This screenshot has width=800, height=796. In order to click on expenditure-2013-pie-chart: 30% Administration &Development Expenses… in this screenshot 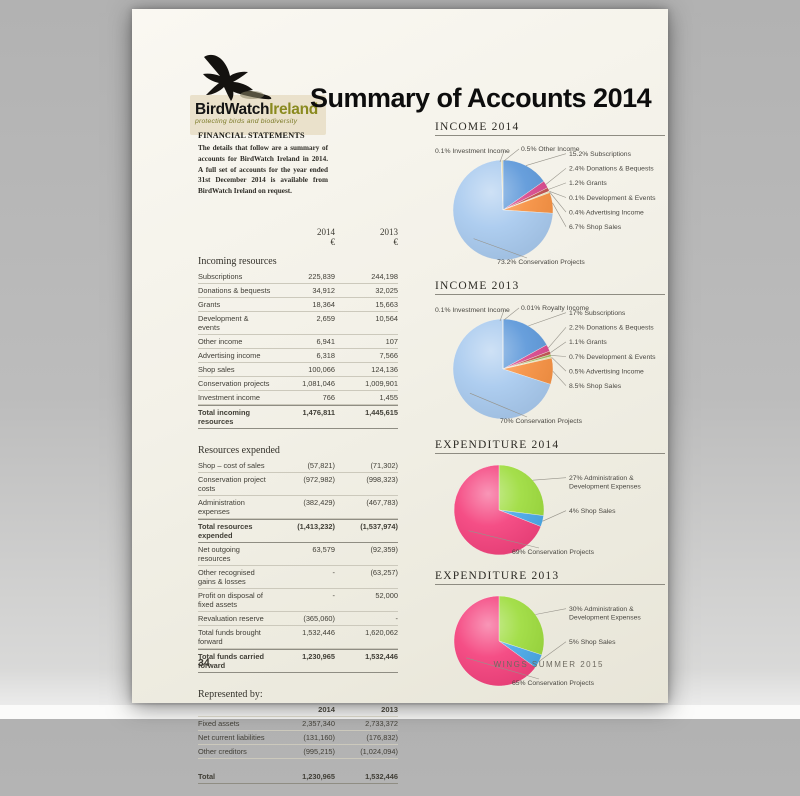, I will do `click(550, 638)`.